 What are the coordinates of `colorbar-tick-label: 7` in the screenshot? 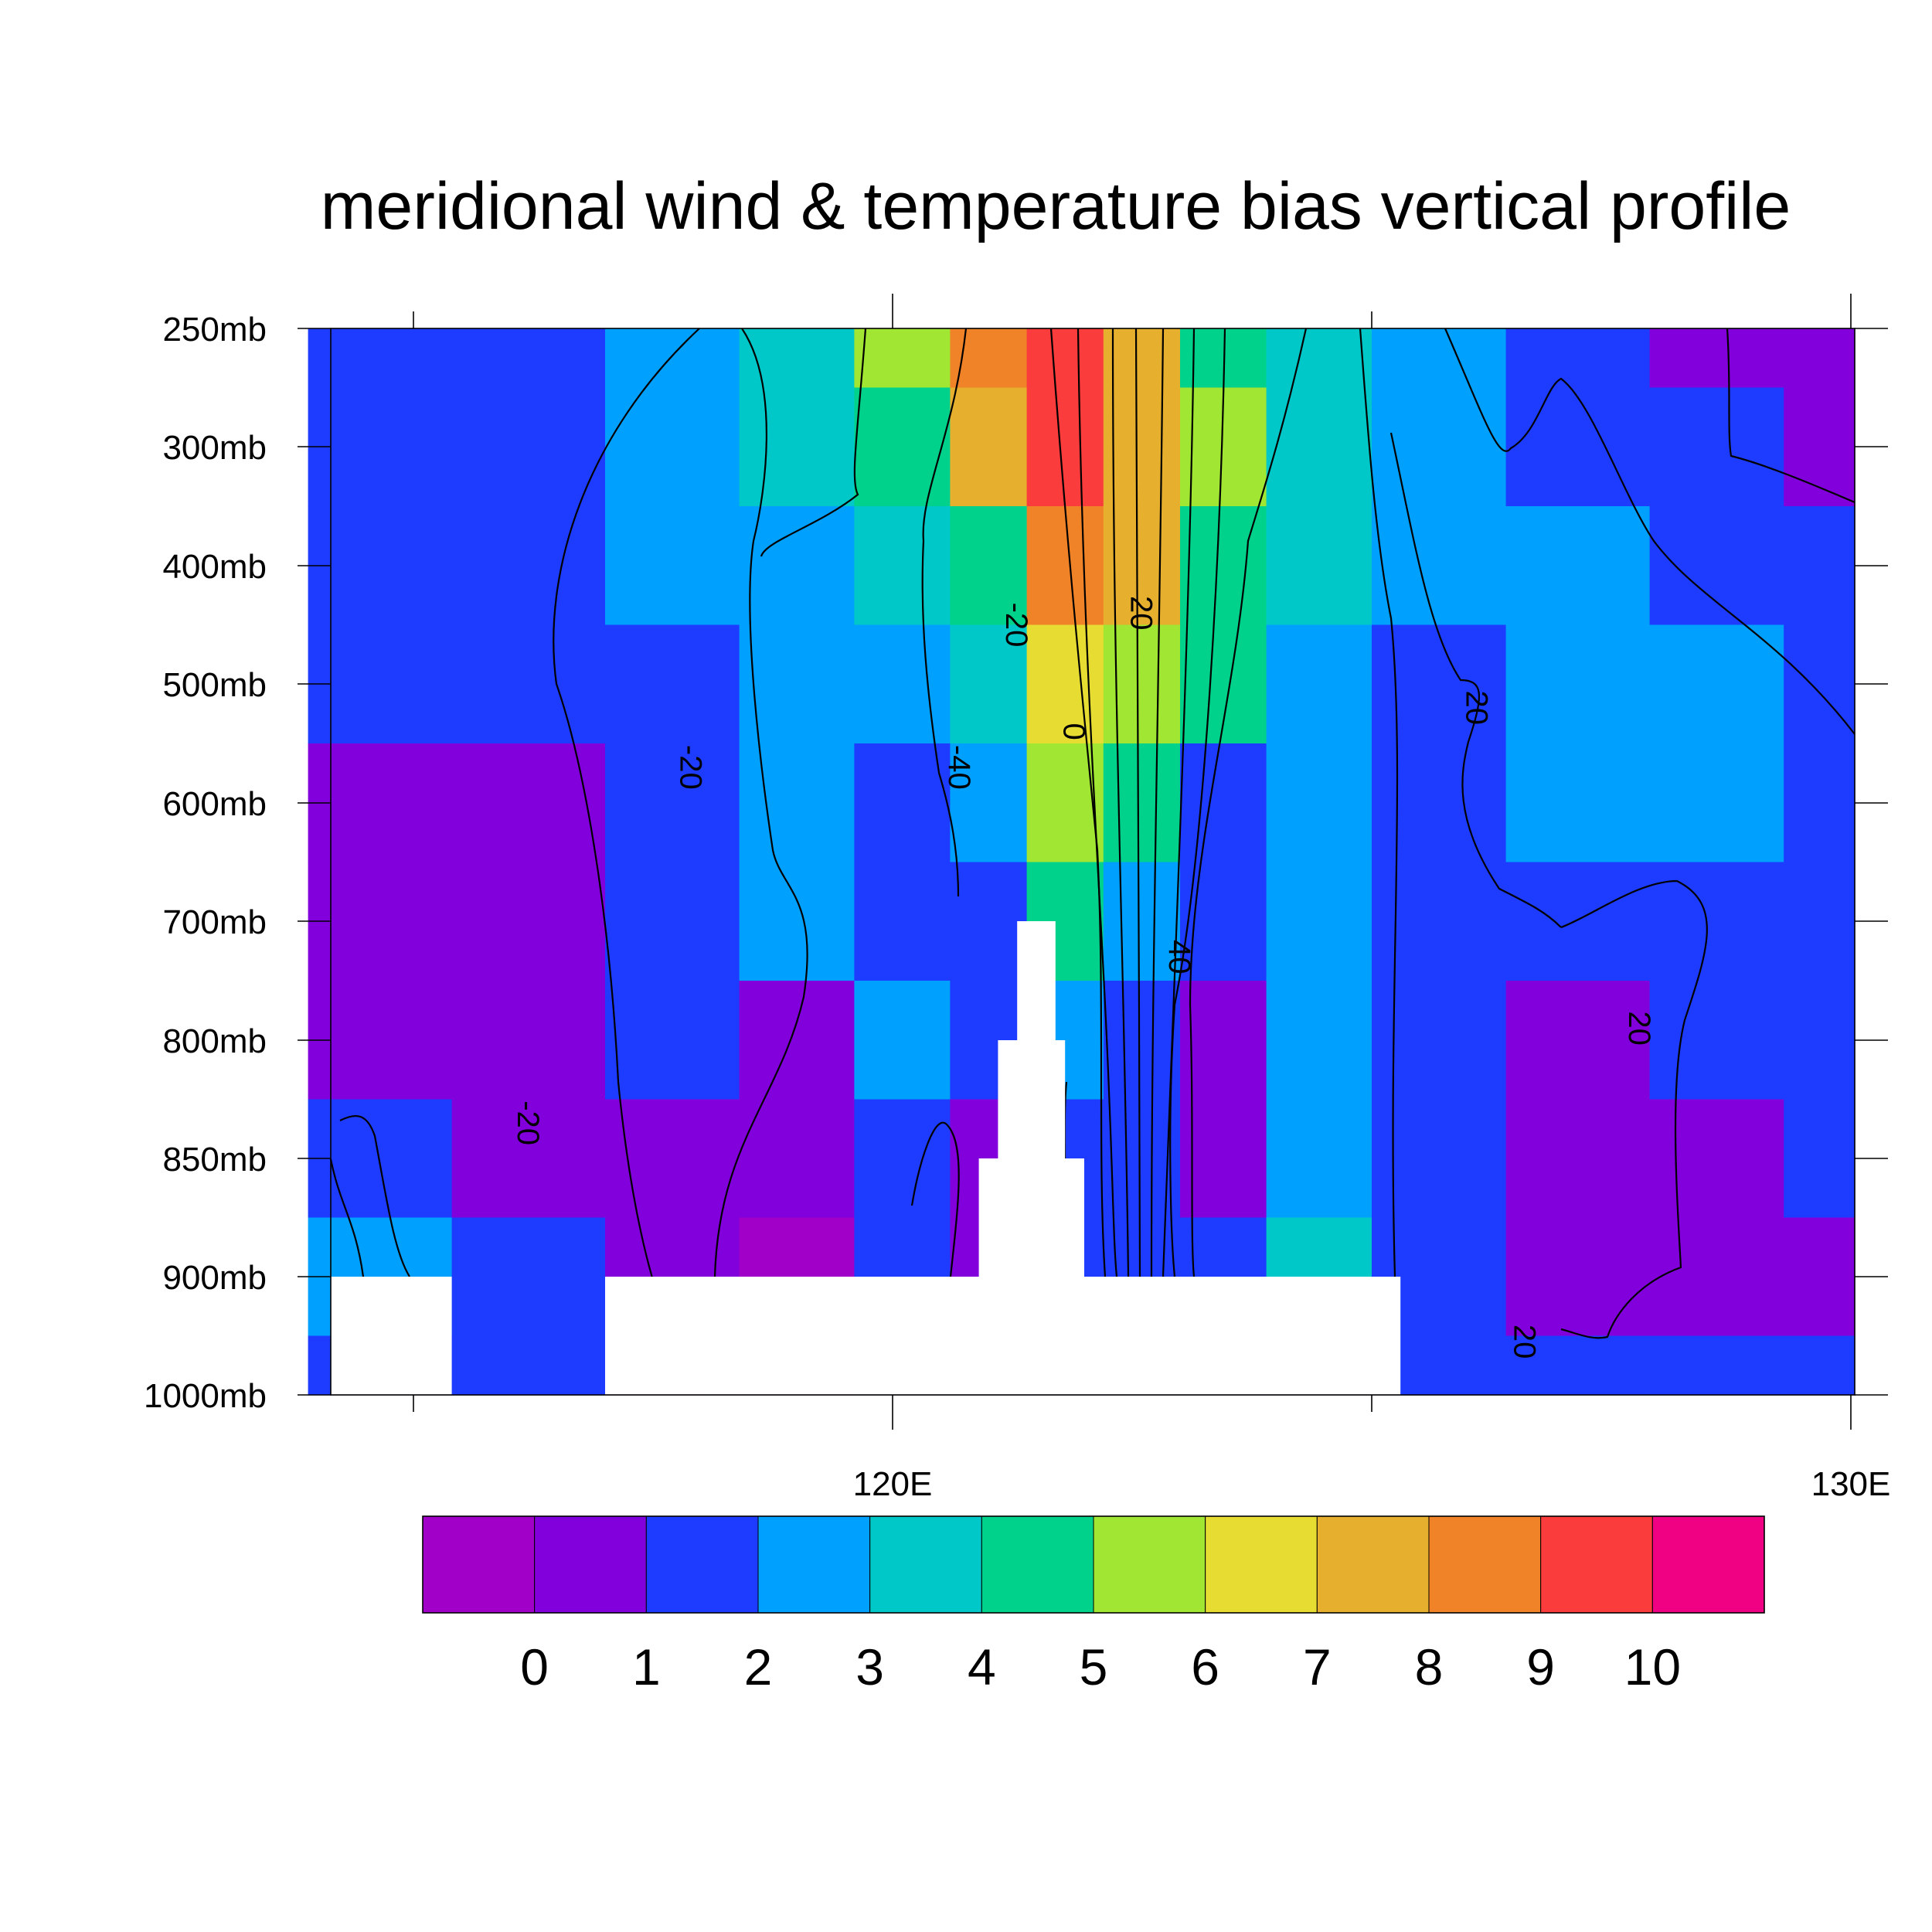 It's located at (1318, 1667).